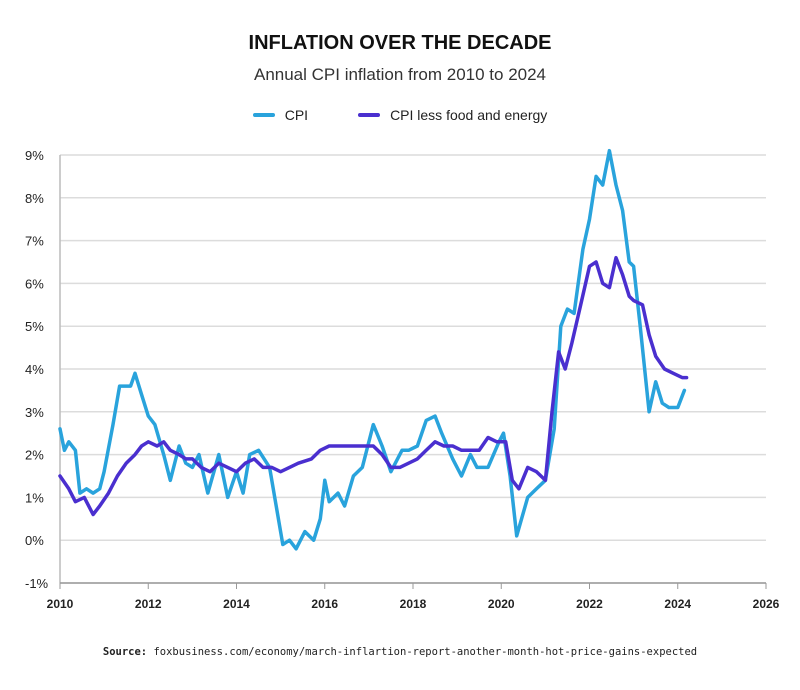 Image resolution: width=800 pixels, height=690 pixels. I want to click on legend-label-core-cpi: CPI less food and energy, so click(469, 115).